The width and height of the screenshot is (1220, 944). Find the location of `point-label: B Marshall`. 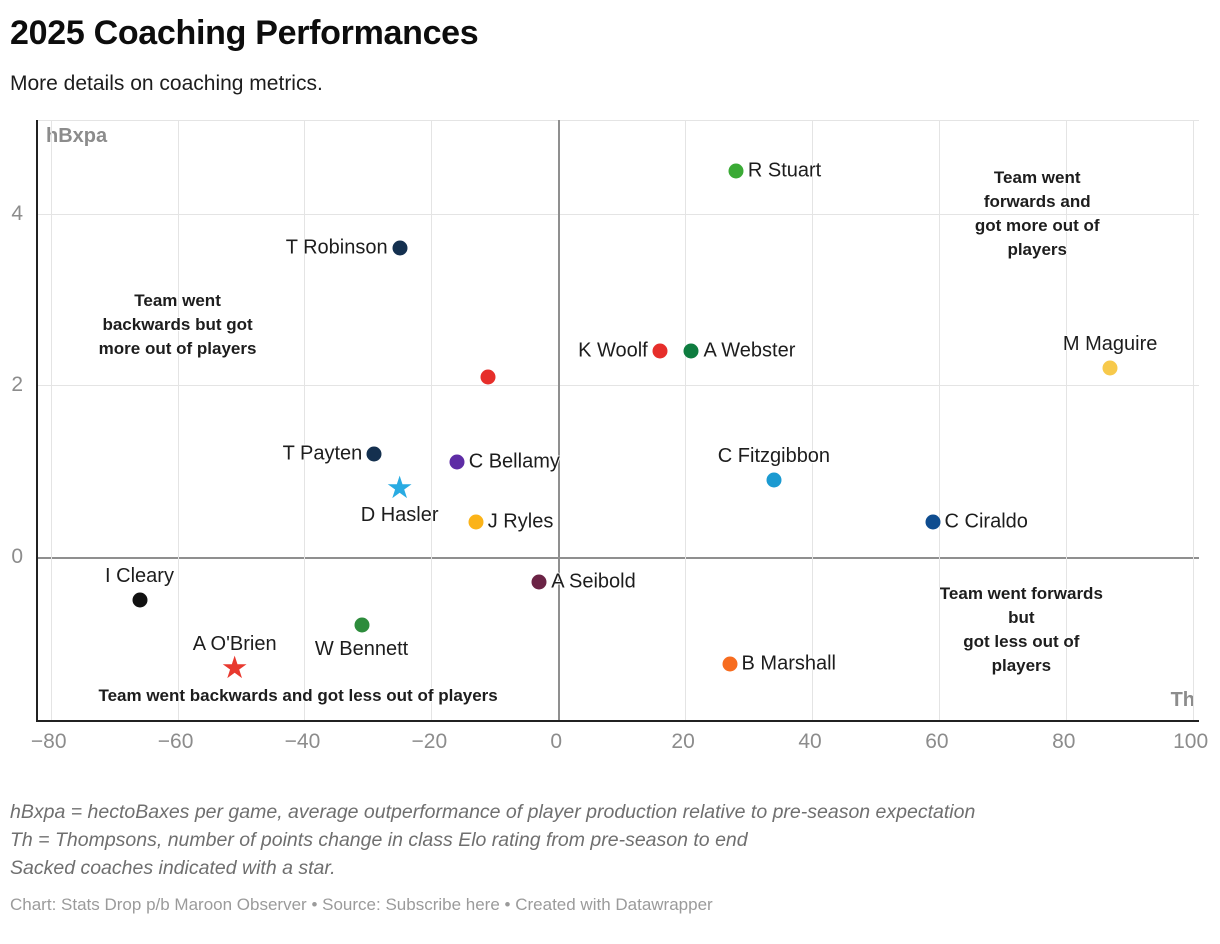

point-label: B Marshall is located at coordinates (788, 663).